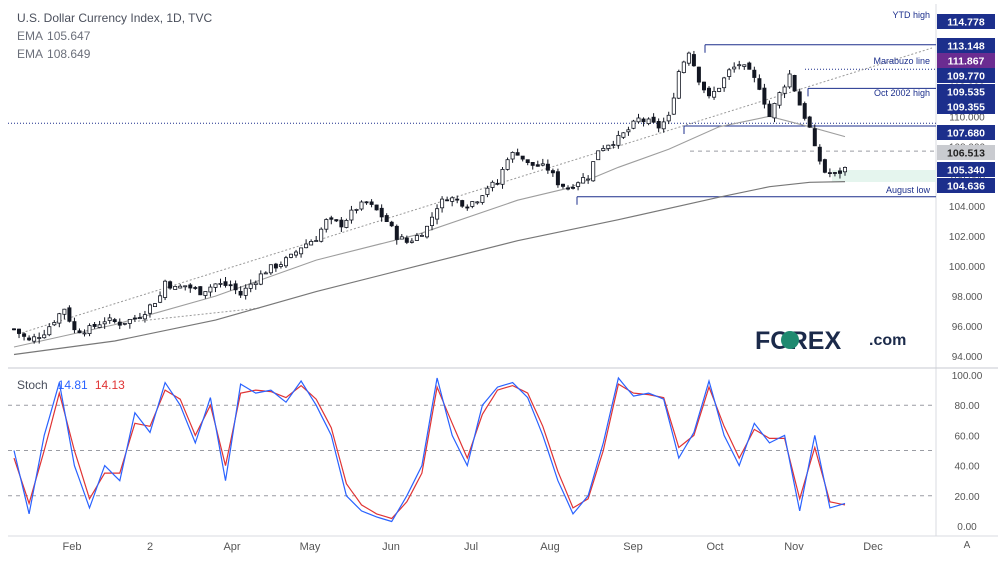 This screenshot has height=569, width=998. Describe the element at coordinates (54, 36) in the screenshot. I see `ema-legend-1: EMA 105.647` at that location.